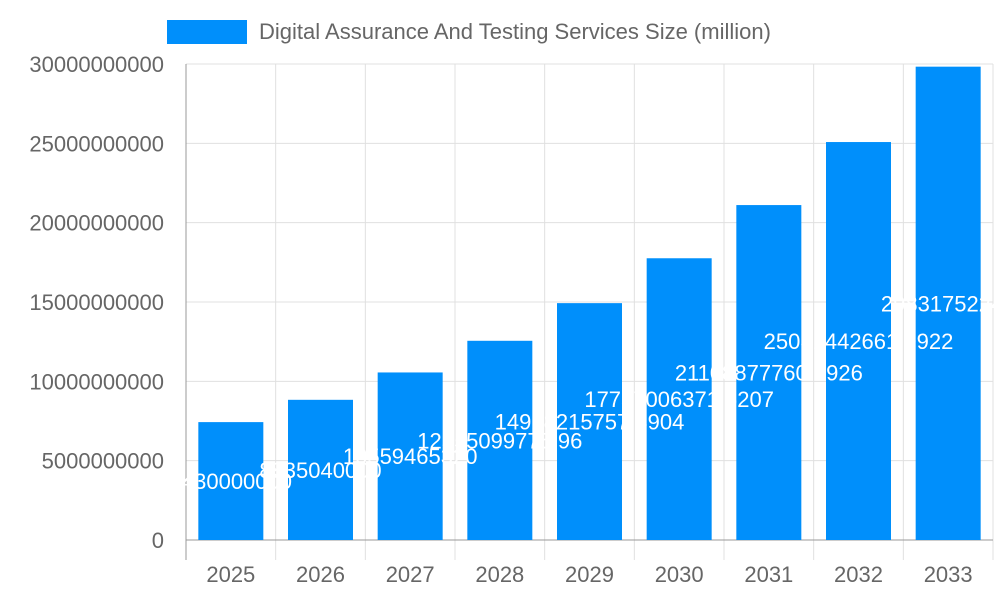 This screenshot has height=605, width=1000. What do you see at coordinates (96, 381) in the screenshot?
I see `y-tick-label: 10000000000` at bounding box center [96, 381].